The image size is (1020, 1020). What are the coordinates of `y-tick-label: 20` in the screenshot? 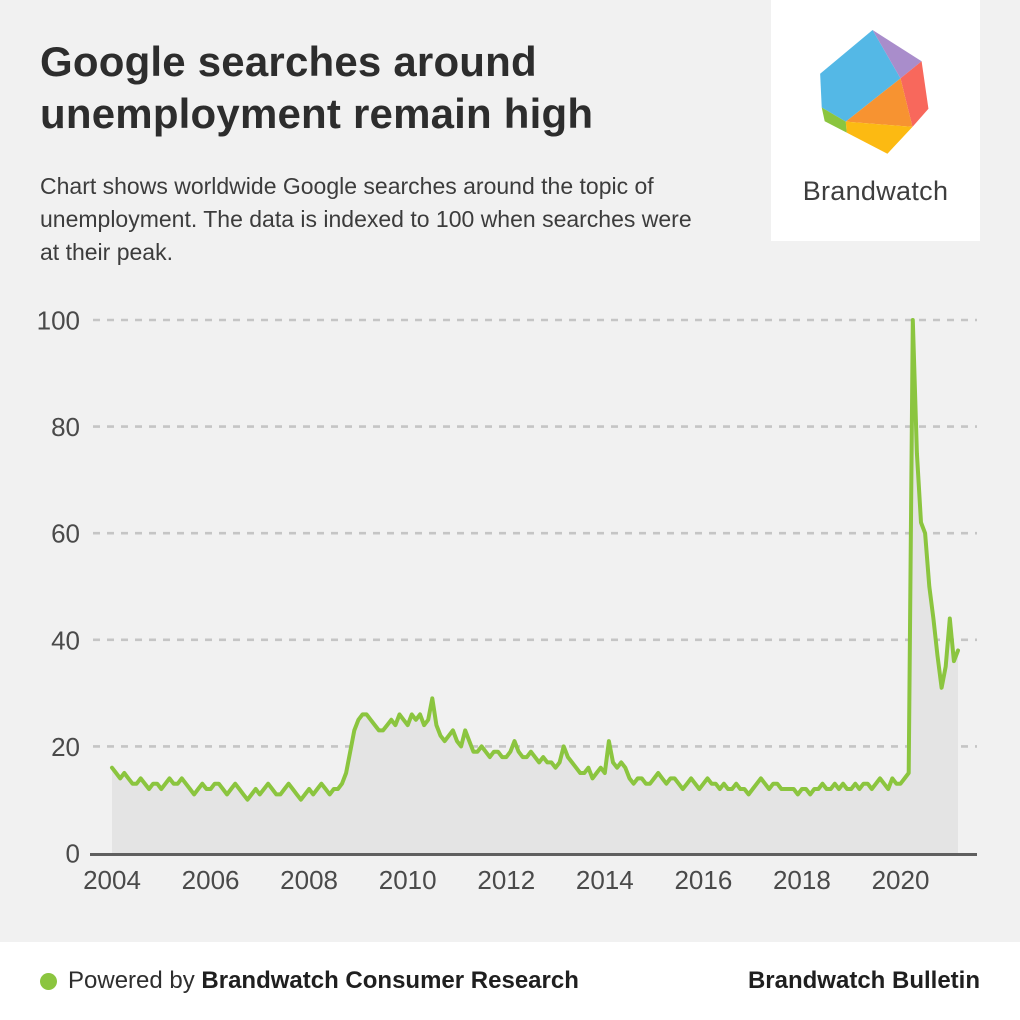 It's located at (65, 747).